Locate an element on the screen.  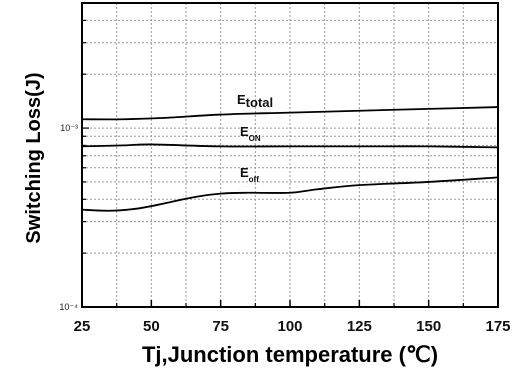
series-labels: Etotal EON Eoff is located at coordinates (255, 138).